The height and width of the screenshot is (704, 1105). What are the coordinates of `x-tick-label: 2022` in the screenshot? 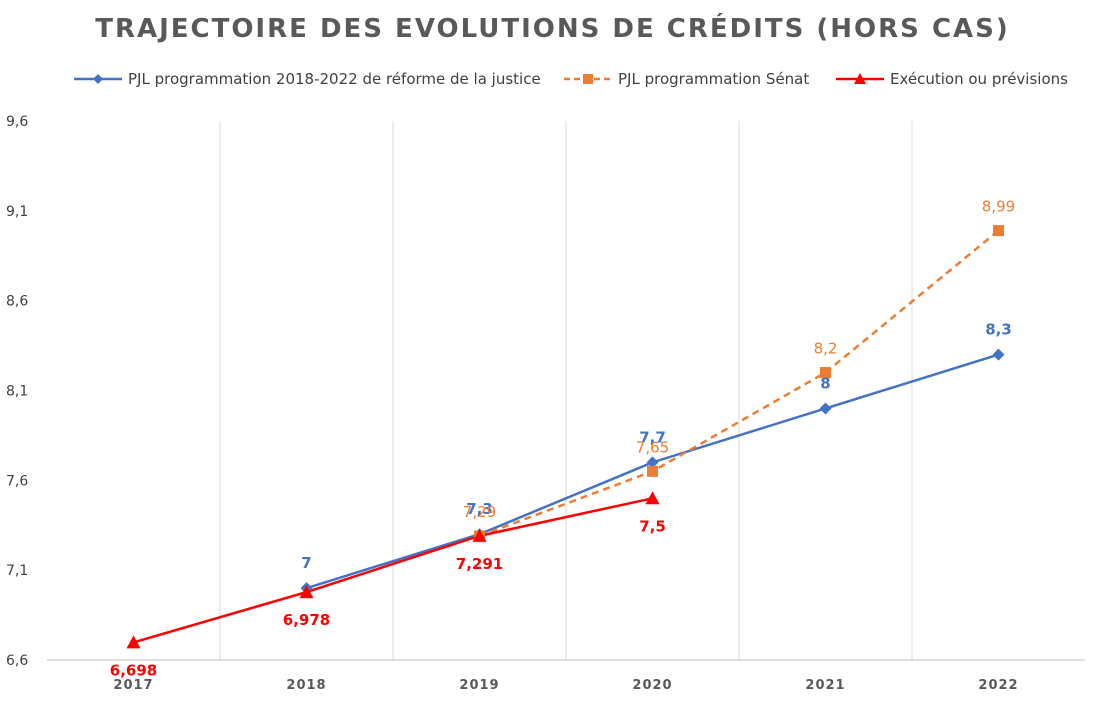 It's located at (998, 685).